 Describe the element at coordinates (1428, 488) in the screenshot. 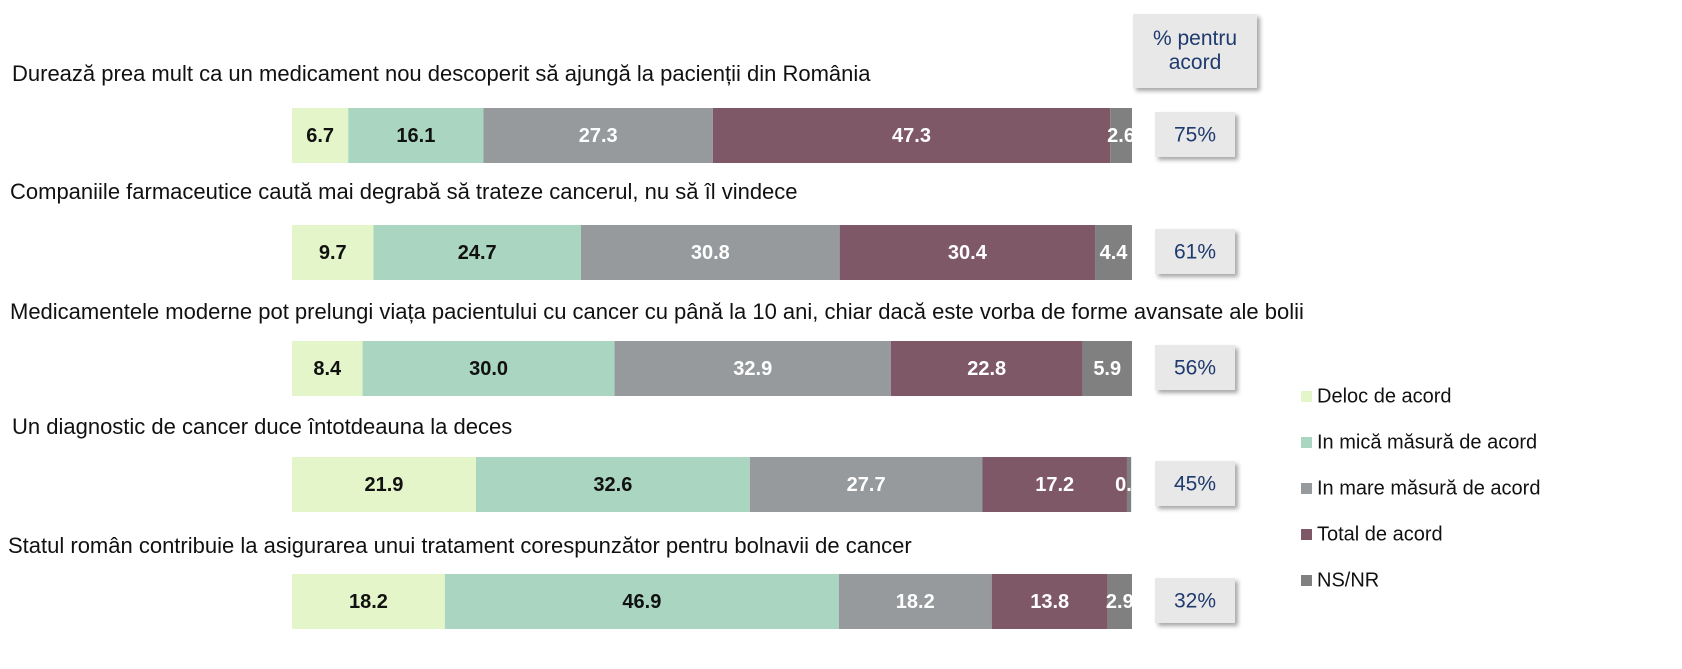

I see `legend-label: In mare măsură de acord` at that location.